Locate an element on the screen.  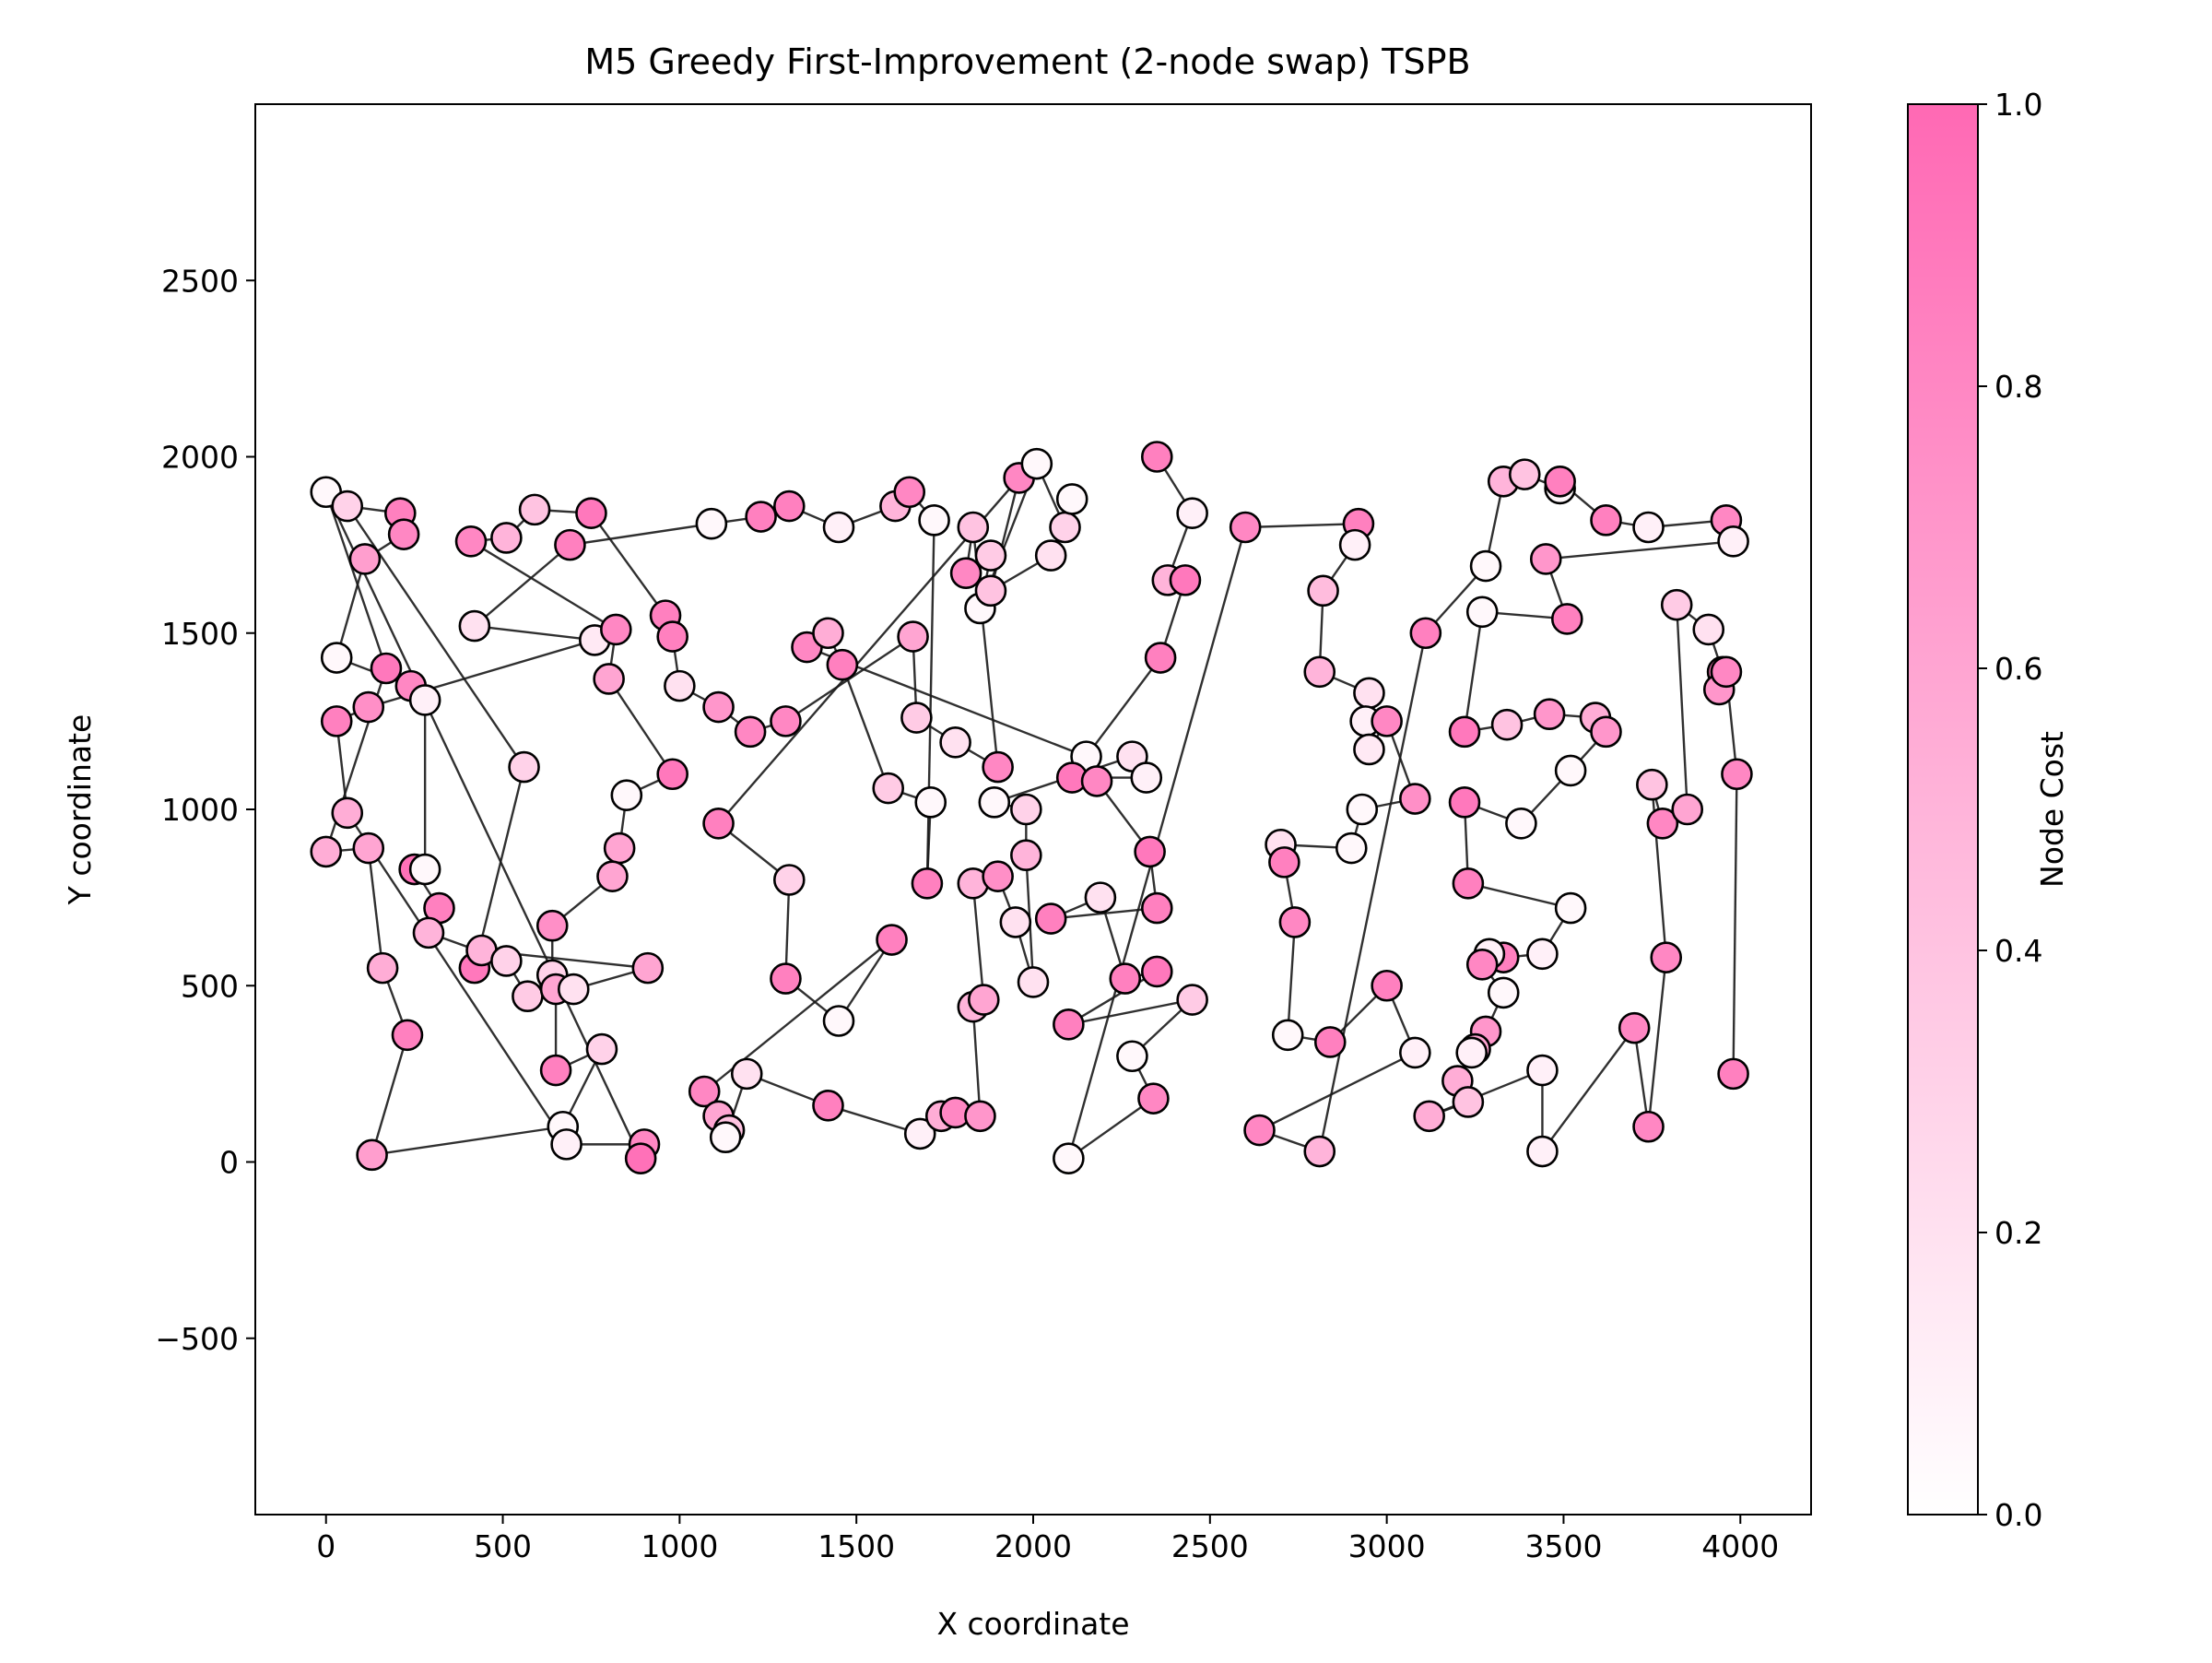
y-tick-label: 1000 is located at coordinates (200, 810).